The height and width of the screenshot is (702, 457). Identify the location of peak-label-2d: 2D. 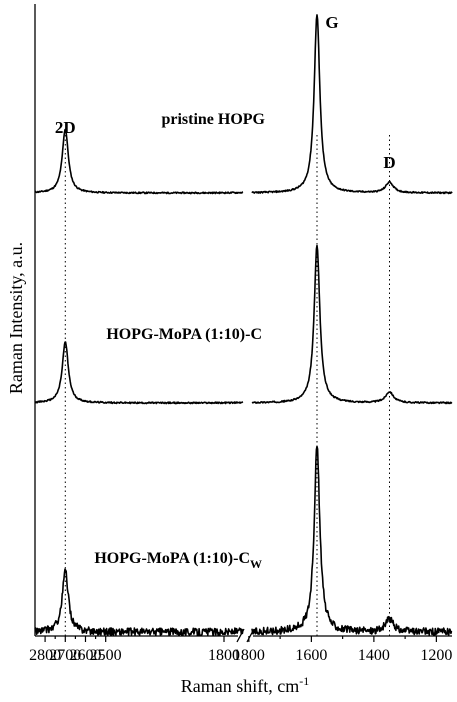
(65, 127).